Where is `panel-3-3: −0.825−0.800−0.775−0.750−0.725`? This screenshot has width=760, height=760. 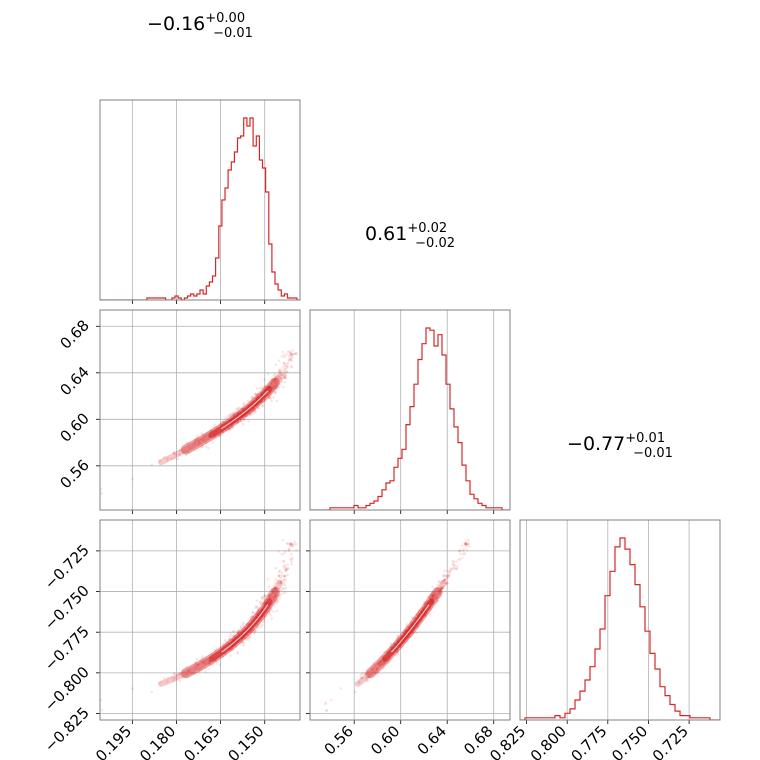 panel-3-3: −0.825−0.800−0.775−0.750−0.725 is located at coordinates (599, 639).